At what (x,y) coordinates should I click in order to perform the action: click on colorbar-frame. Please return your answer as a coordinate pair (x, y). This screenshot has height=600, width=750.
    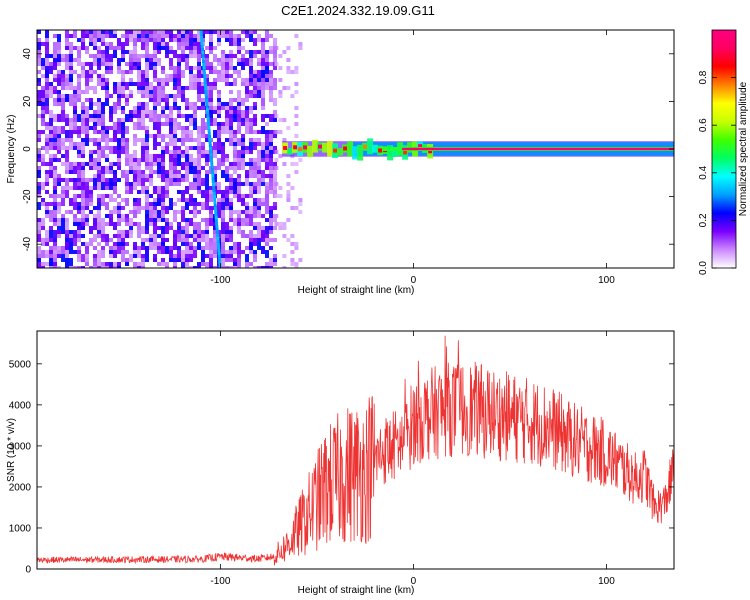
    Looking at the image, I should click on (724, 149).